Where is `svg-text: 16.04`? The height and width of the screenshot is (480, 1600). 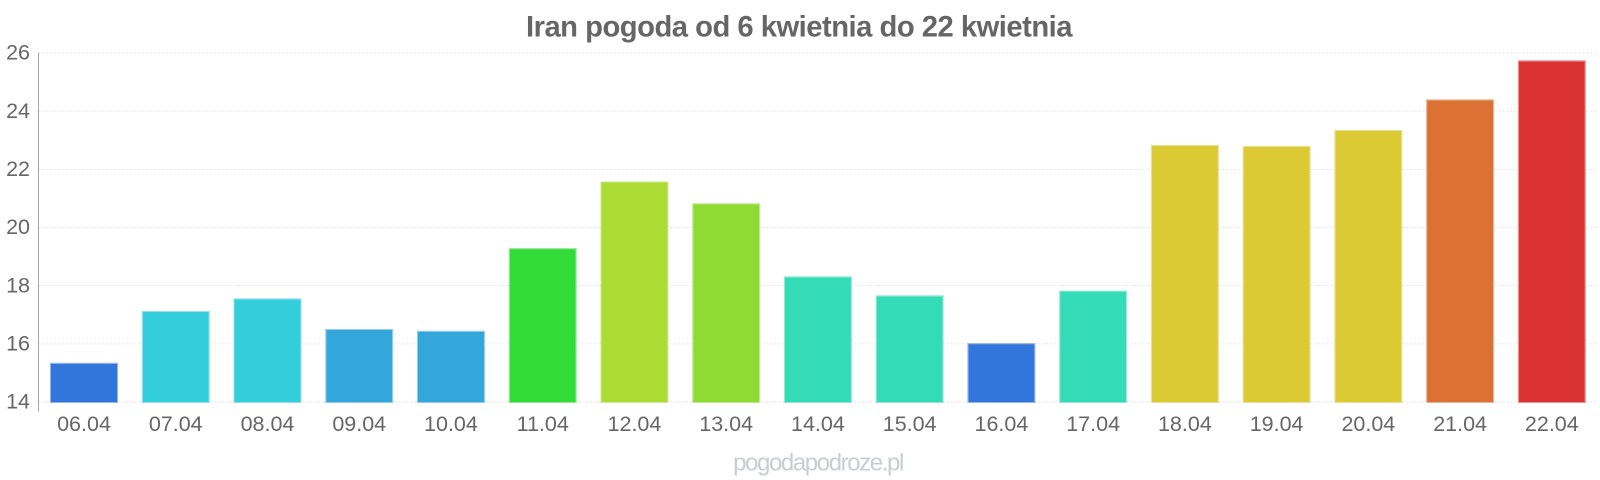
svg-text: 16.04 is located at coordinates (1001, 424).